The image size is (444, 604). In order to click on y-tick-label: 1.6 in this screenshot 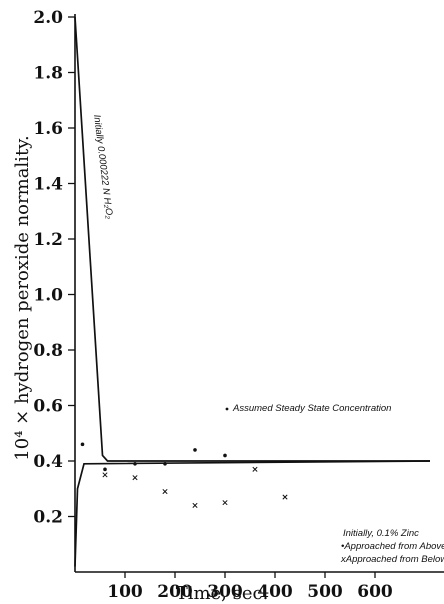, I will do `click(48, 129)`.